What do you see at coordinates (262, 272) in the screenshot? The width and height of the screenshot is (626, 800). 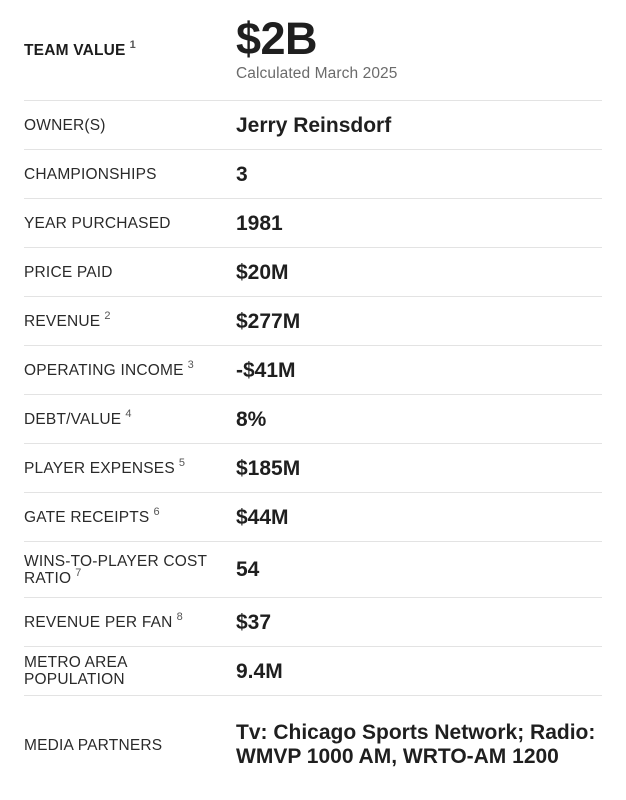 I see `price-paid-value: $20M` at bounding box center [262, 272].